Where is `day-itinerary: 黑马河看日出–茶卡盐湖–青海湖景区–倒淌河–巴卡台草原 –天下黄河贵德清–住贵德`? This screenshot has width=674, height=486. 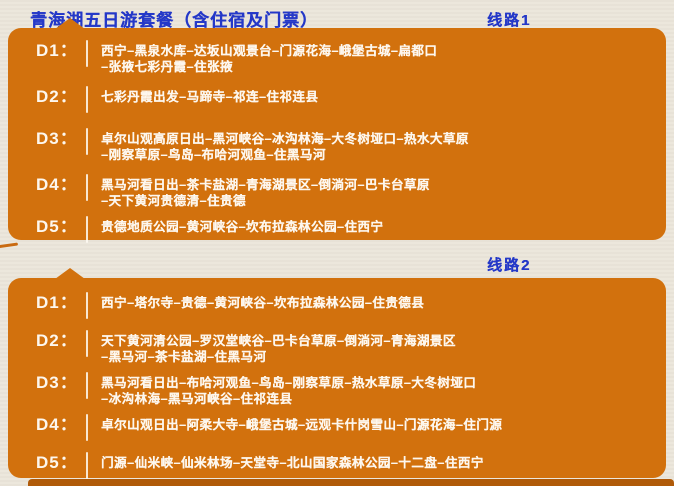
day-itinerary: 黑马河看日出–茶卡盐湖–青海湖景区–倒淌河–巴卡台草原 –天下黄河贵德清–住贵德 is located at coordinates (265, 193).